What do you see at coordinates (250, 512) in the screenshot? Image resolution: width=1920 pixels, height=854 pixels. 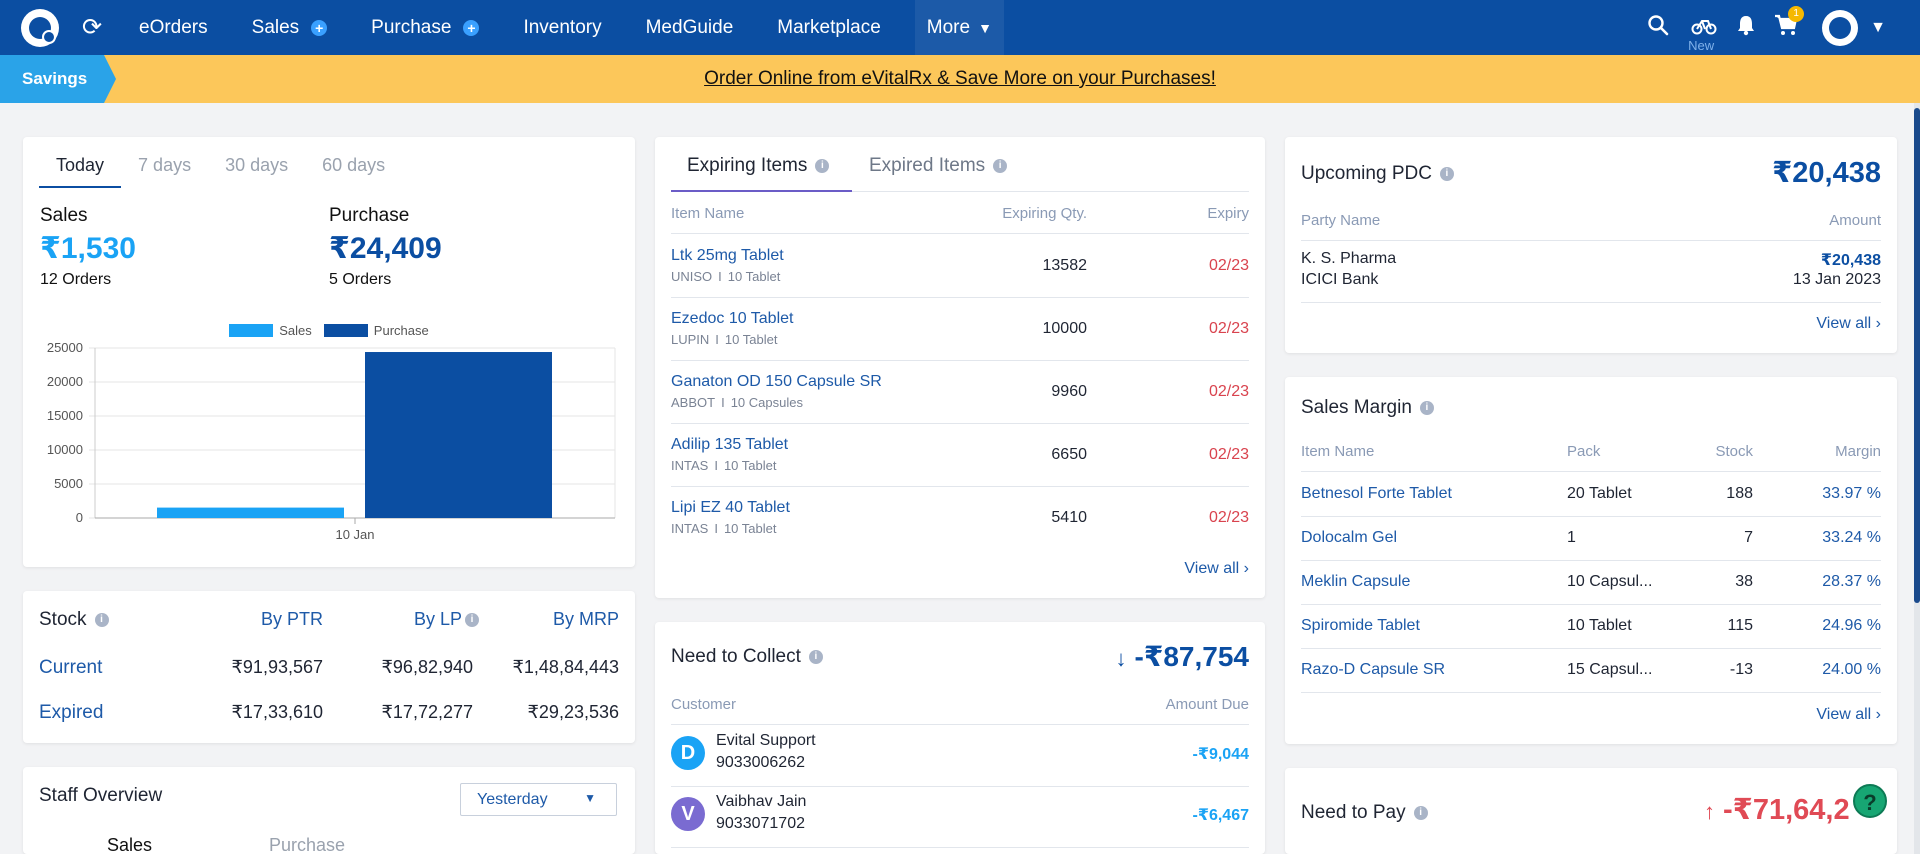 I see `bar-sales` at bounding box center [250, 512].